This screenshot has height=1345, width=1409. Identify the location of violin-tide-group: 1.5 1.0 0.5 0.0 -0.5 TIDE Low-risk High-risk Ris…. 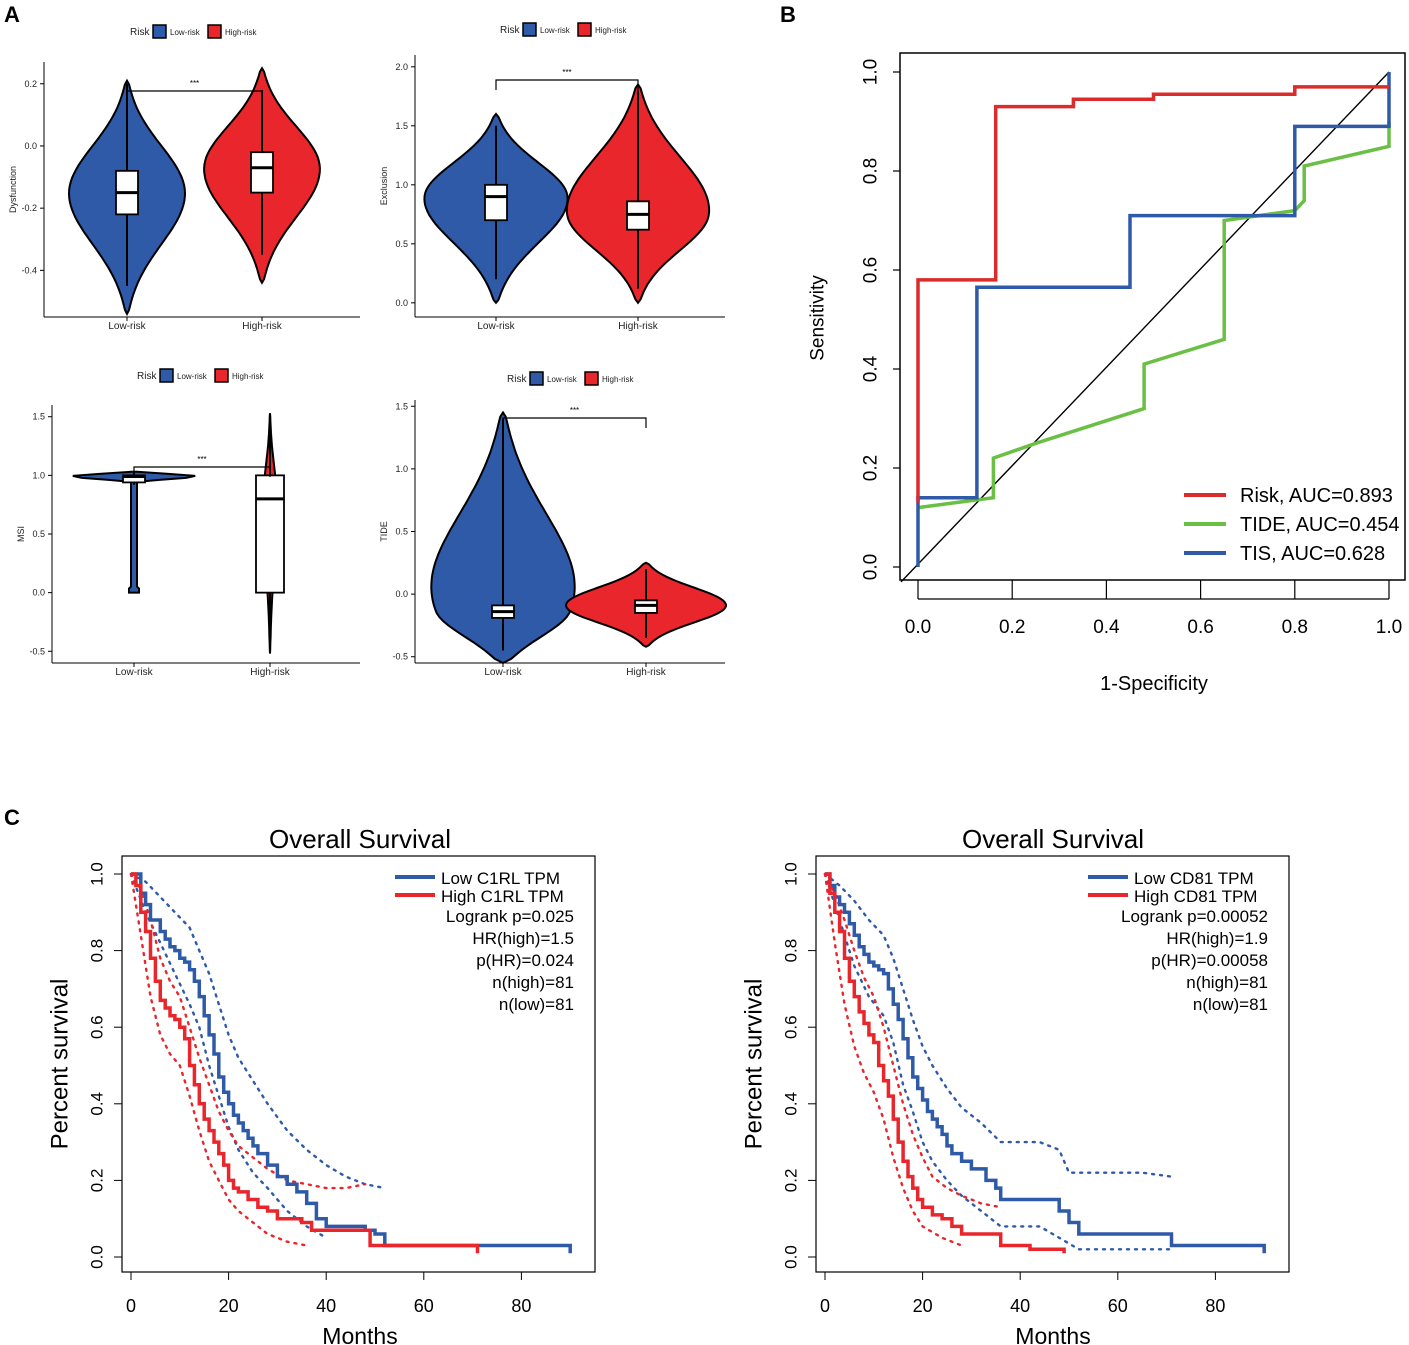
(553, 524).